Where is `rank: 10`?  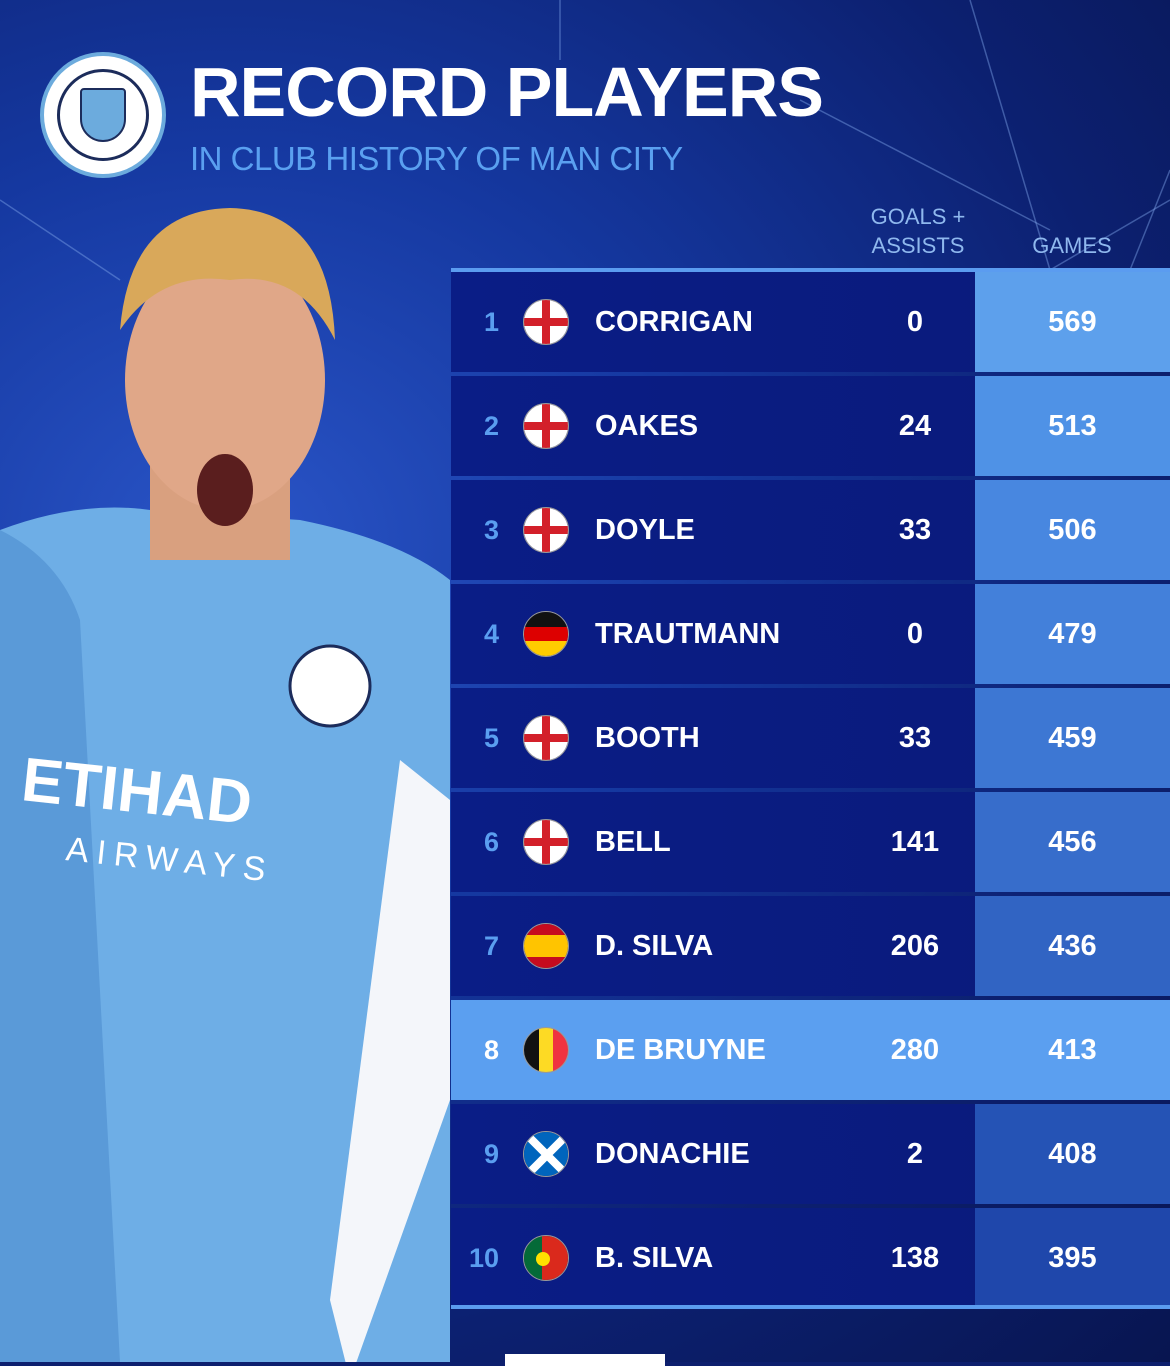
rank: 10 is located at coordinates (483, 1258).